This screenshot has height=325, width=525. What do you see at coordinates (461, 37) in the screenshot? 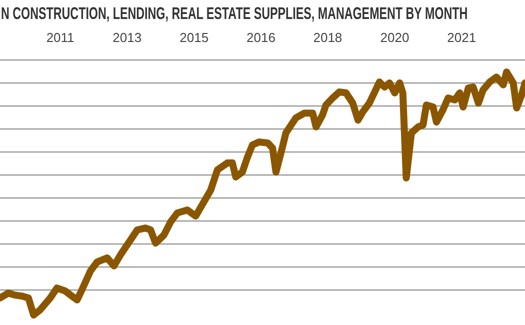
I see `x-tick-label: 2021` at bounding box center [461, 37].